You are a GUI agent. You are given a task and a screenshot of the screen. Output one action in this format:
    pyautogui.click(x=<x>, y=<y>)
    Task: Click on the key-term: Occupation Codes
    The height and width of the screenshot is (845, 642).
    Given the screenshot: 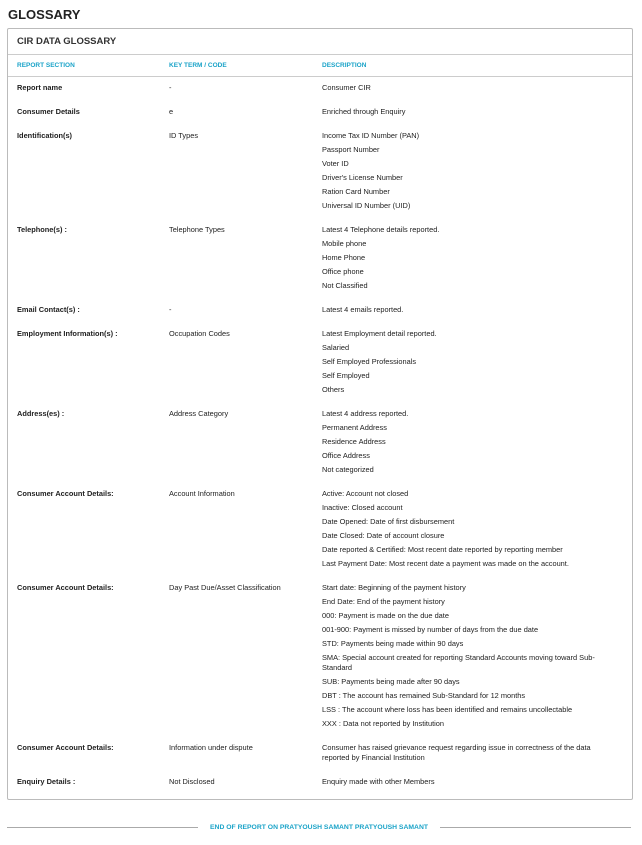 What is the action you would take?
    pyautogui.click(x=199, y=333)
    